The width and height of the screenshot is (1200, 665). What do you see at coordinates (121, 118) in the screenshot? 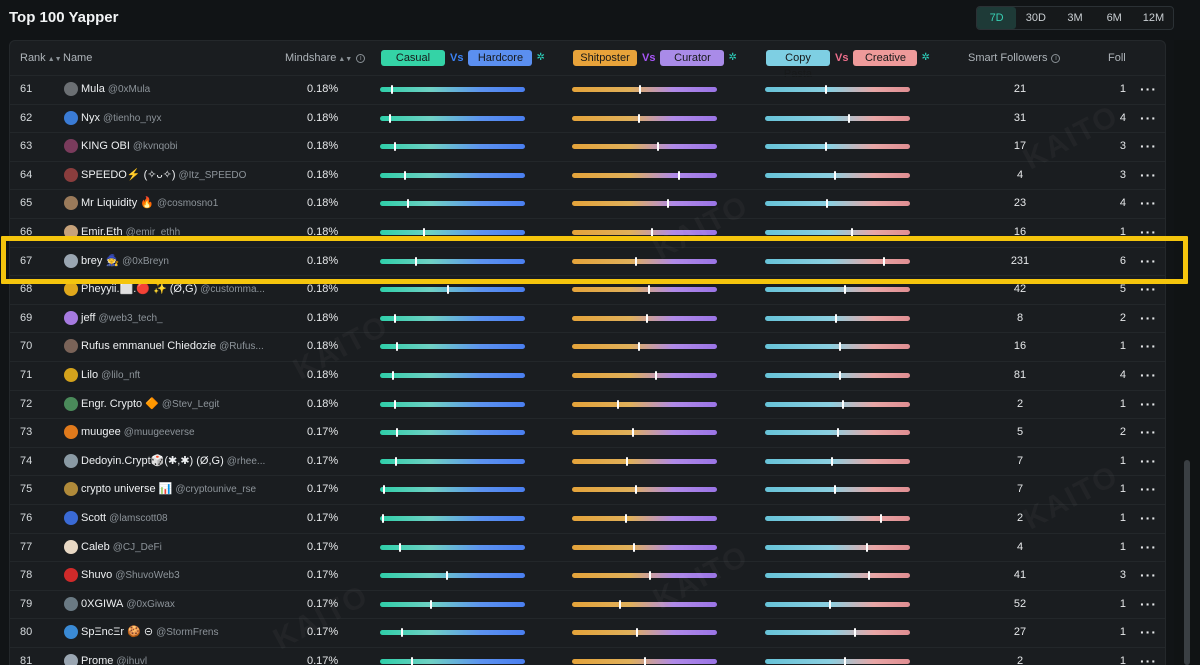
I see `user-name-cell: Nyx @tienho_nyx` at bounding box center [121, 118].